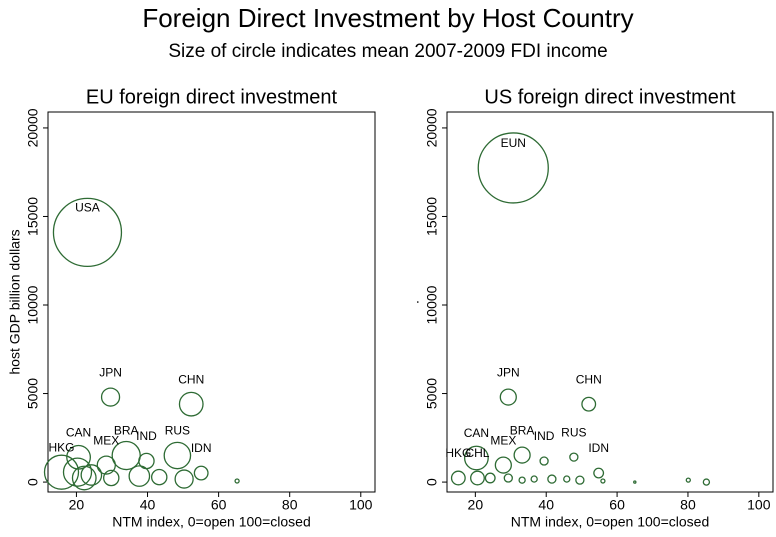  I want to click on point-label: USA, so click(87, 208).